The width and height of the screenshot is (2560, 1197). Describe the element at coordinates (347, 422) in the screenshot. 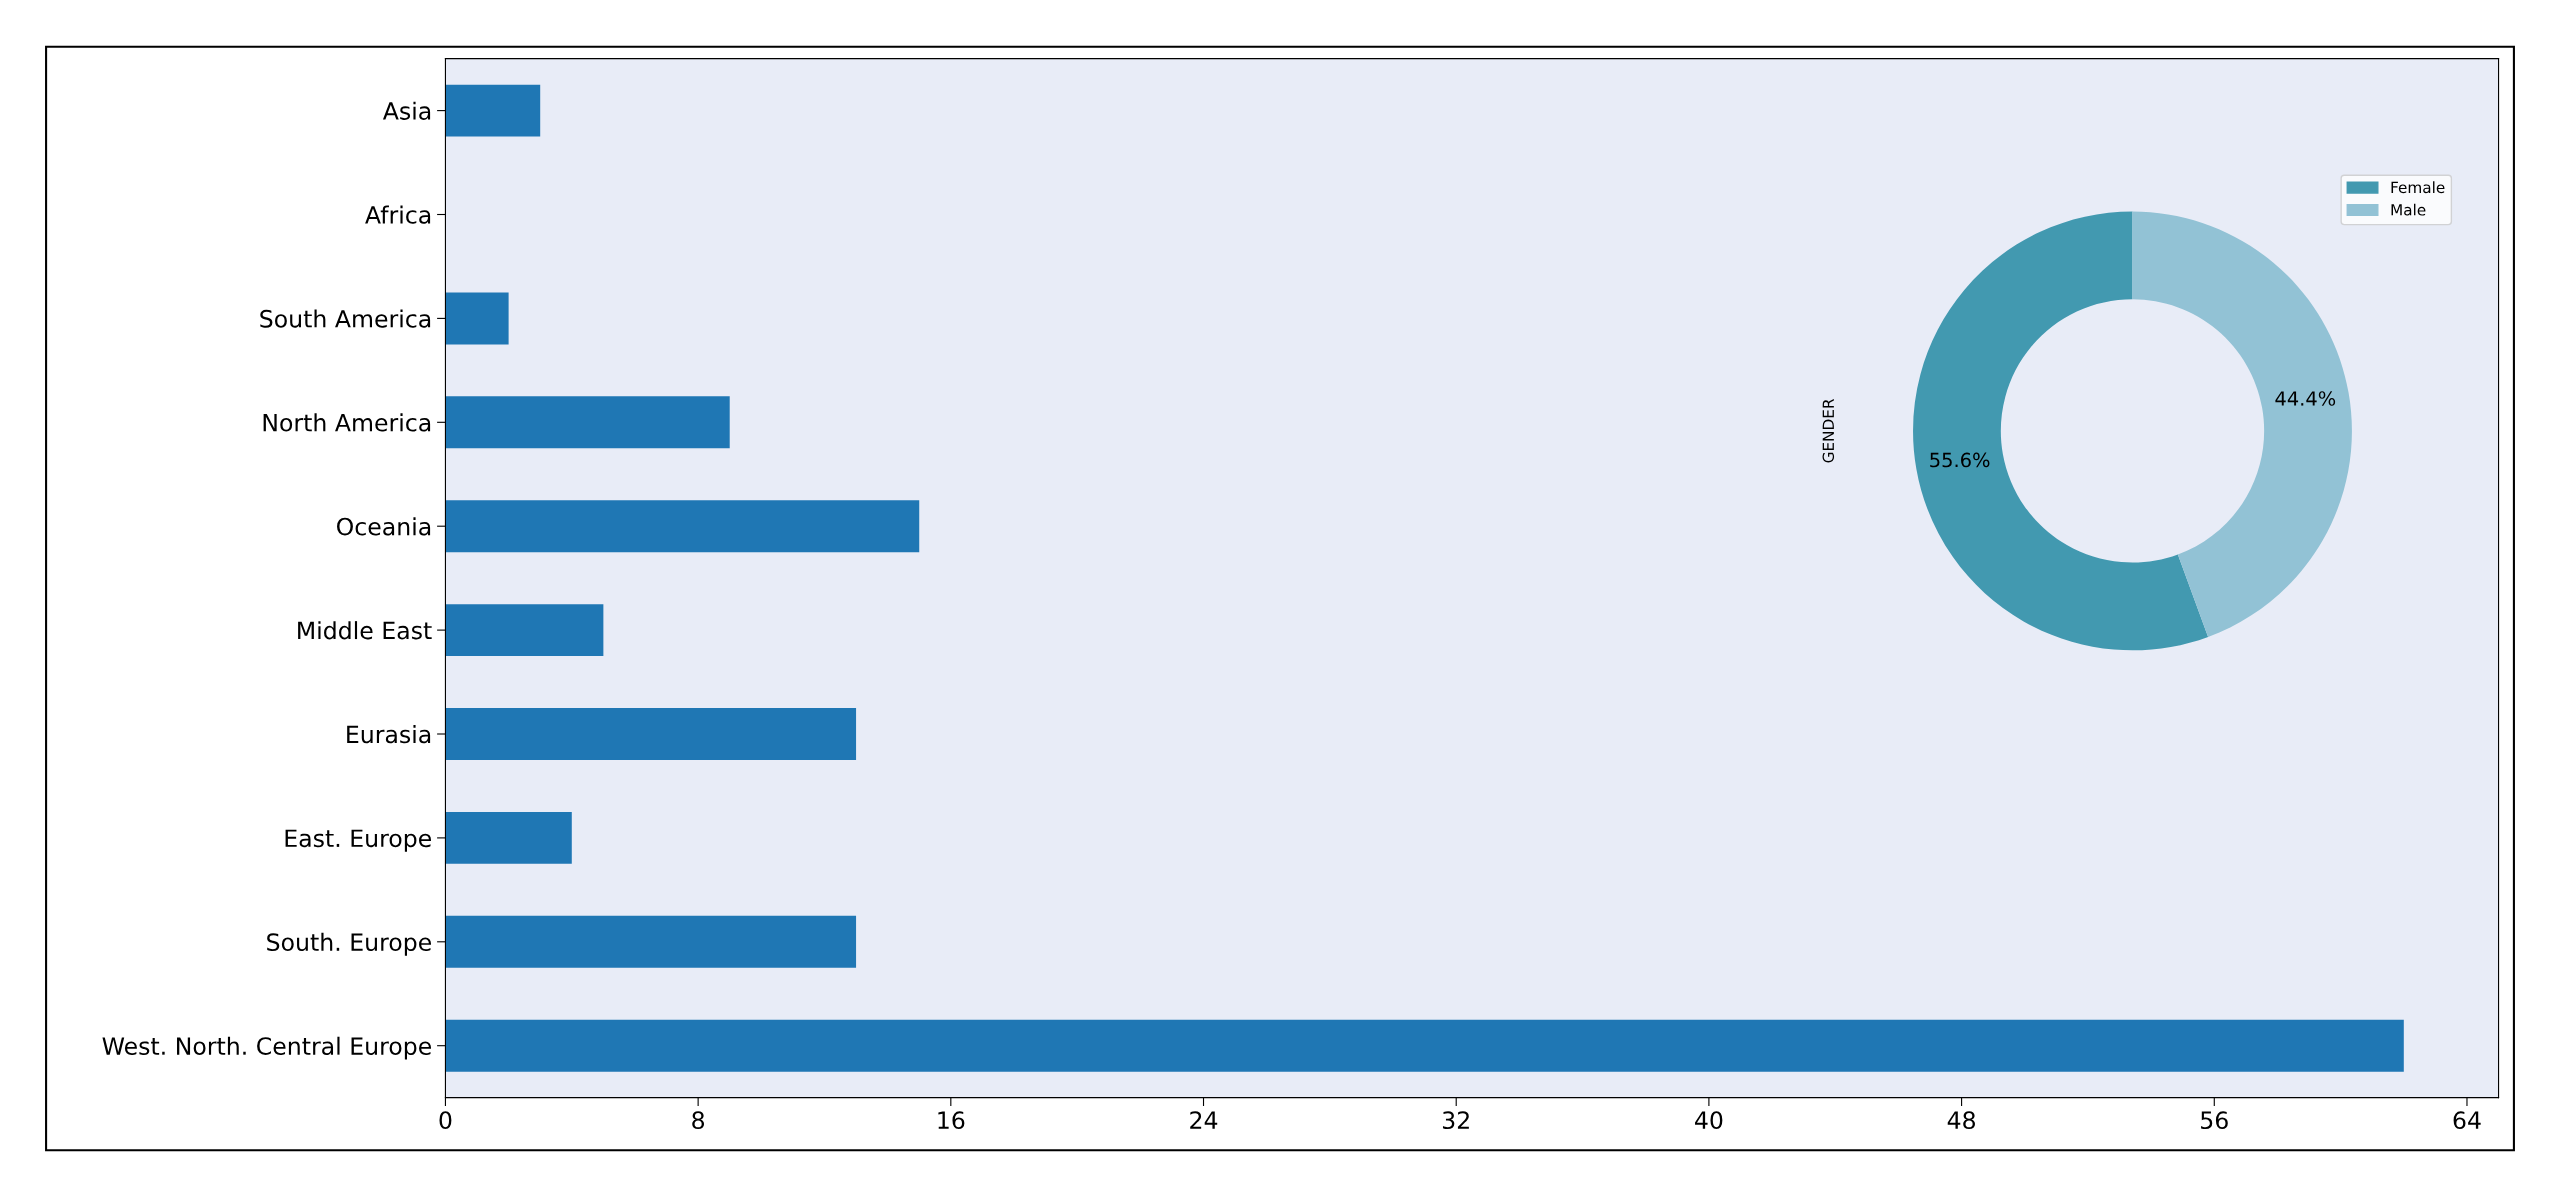

I see `y-tick-label: North America` at that location.